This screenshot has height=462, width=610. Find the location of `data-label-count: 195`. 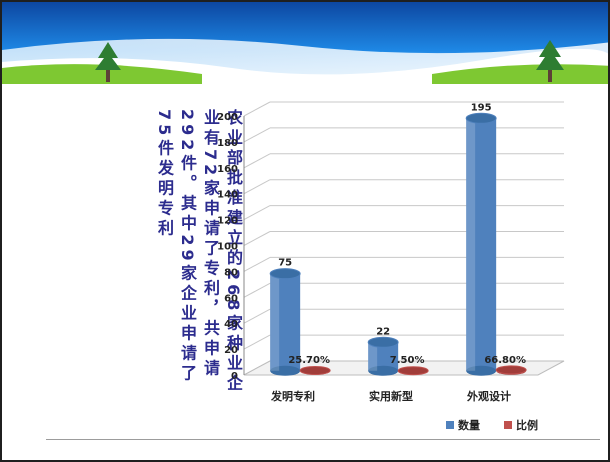

data-label-count: 195 is located at coordinates (481, 107).